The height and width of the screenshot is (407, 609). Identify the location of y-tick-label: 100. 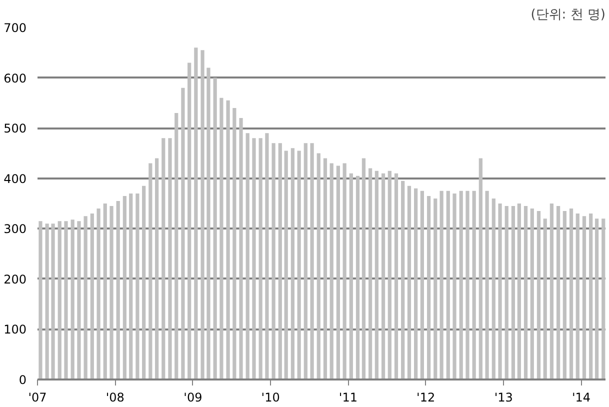
(15, 329).